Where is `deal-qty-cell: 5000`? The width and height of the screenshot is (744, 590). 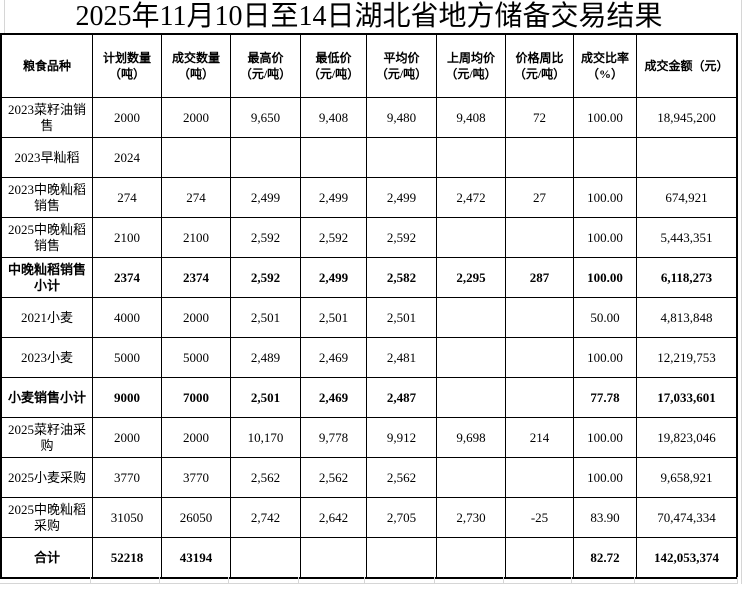
deal-qty-cell: 5000 is located at coordinates (196, 357).